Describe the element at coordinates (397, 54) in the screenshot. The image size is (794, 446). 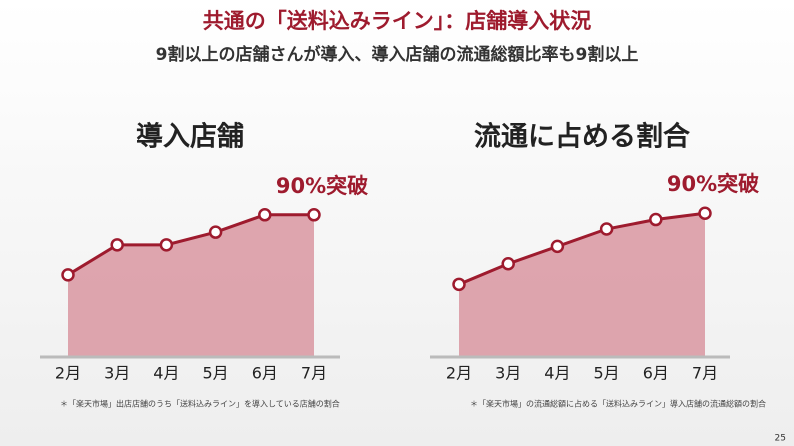
I see `slide-subtitle: 9割以上の店舗さんが導入、導入店舗の流通総額比率も9割以上` at that location.